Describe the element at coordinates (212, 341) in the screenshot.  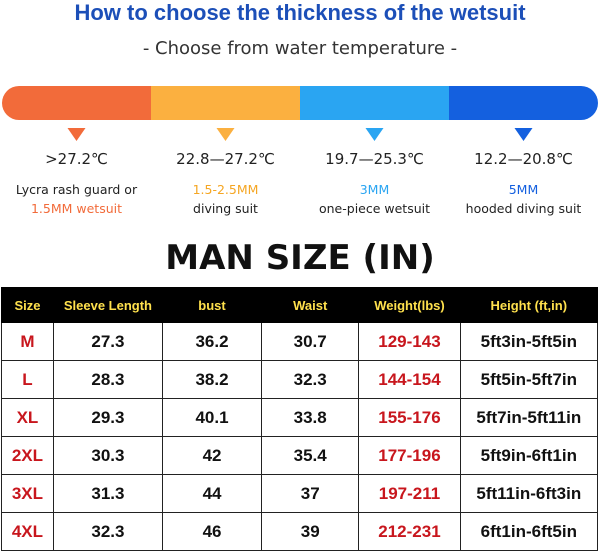
I see `table-cell: 36.2` at that location.